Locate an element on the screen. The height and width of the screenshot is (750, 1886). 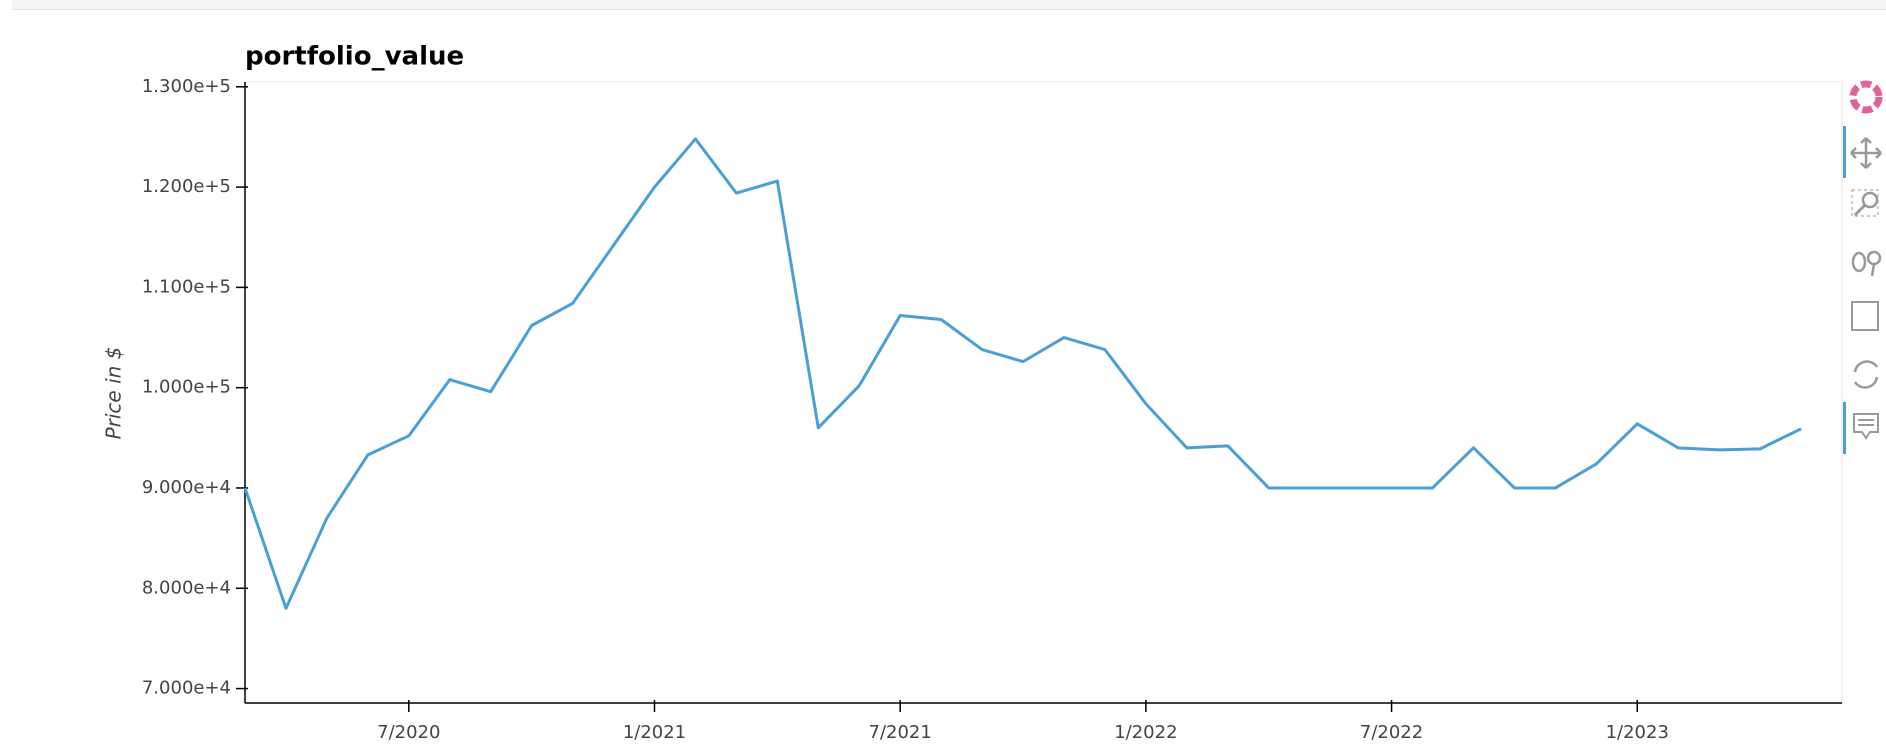
y-tick-label: 8.000e+4 is located at coordinates (186, 587).